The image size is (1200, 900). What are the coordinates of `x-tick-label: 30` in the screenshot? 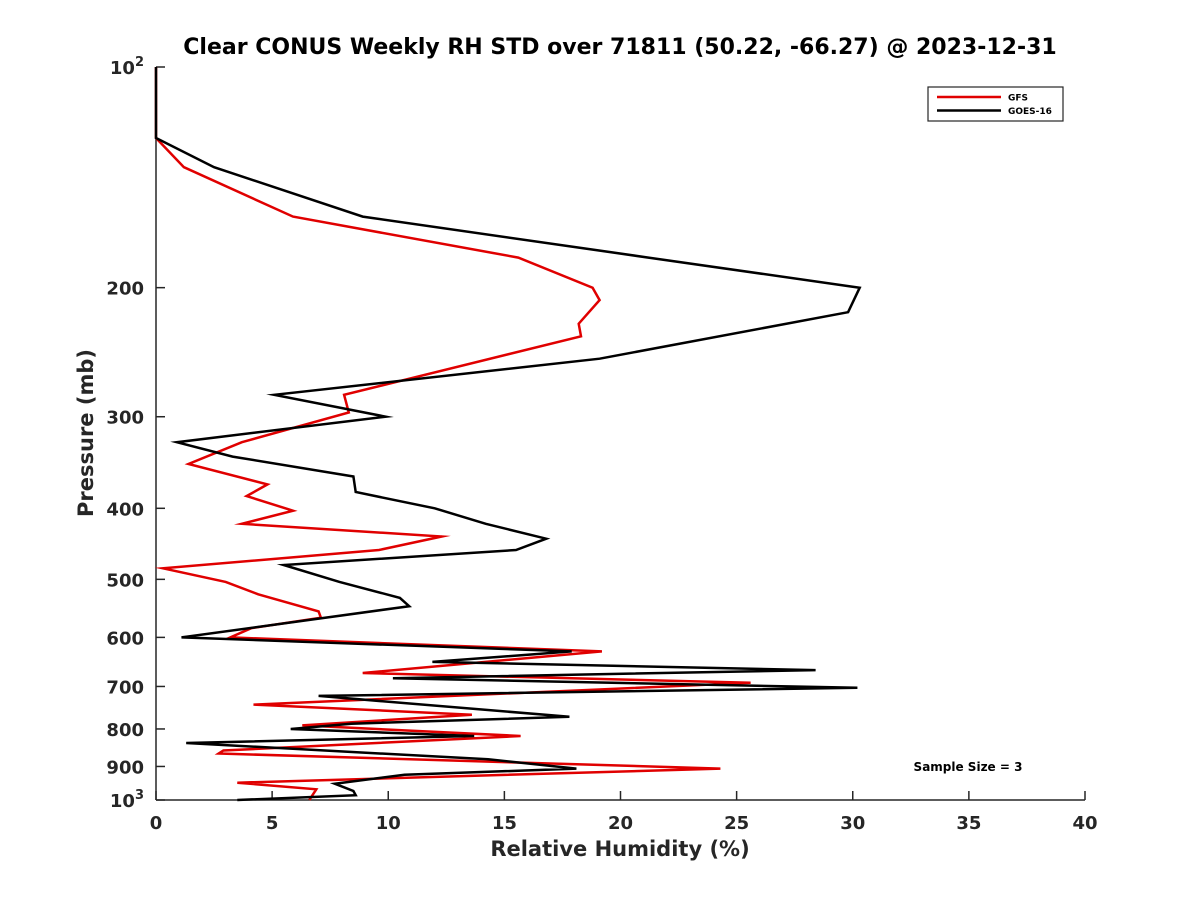 It's located at (852, 823).